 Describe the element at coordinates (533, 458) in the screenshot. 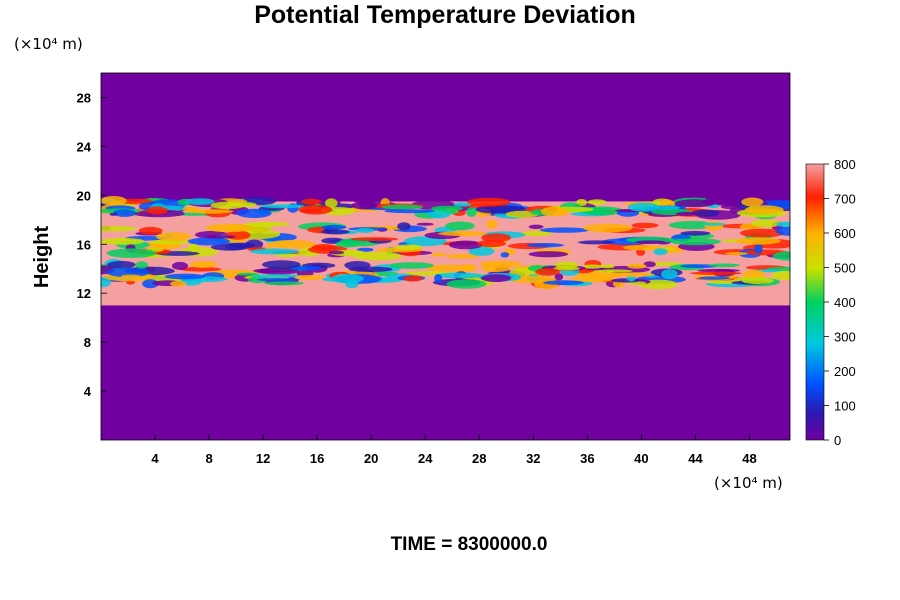

I see `x-tick-label: 32` at that location.